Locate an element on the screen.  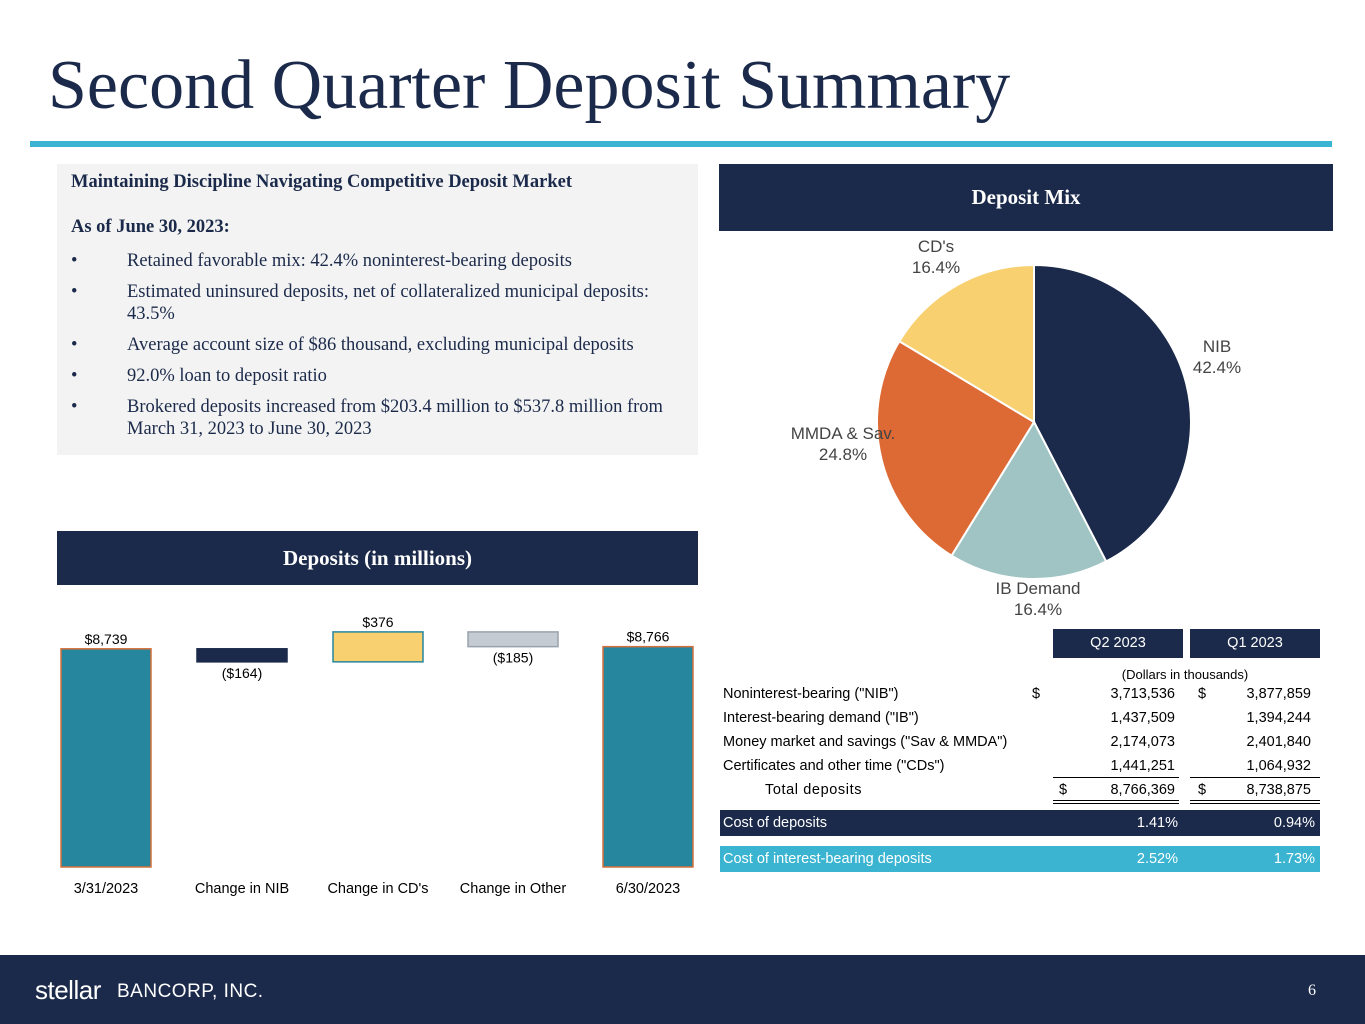
row-label: Cost of deposits is located at coordinates (775, 823).